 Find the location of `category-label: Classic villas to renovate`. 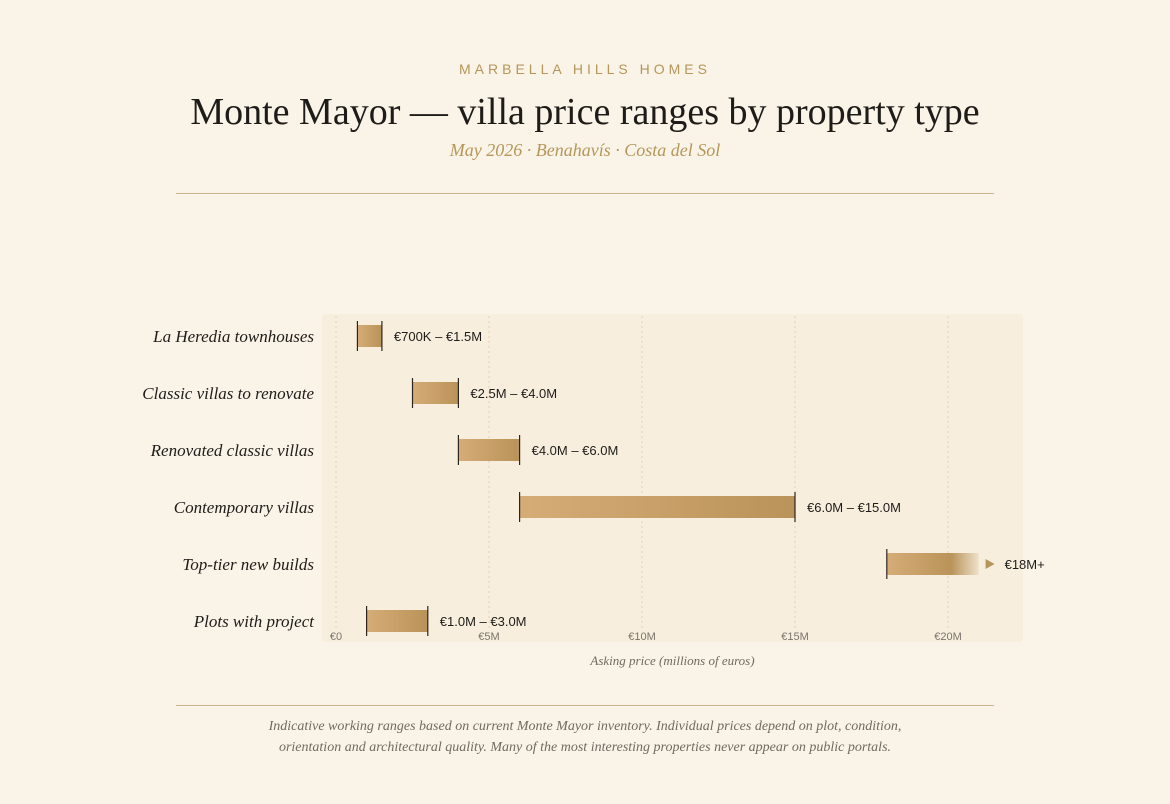

category-label: Classic villas to renovate is located at coordinates (228, 393).